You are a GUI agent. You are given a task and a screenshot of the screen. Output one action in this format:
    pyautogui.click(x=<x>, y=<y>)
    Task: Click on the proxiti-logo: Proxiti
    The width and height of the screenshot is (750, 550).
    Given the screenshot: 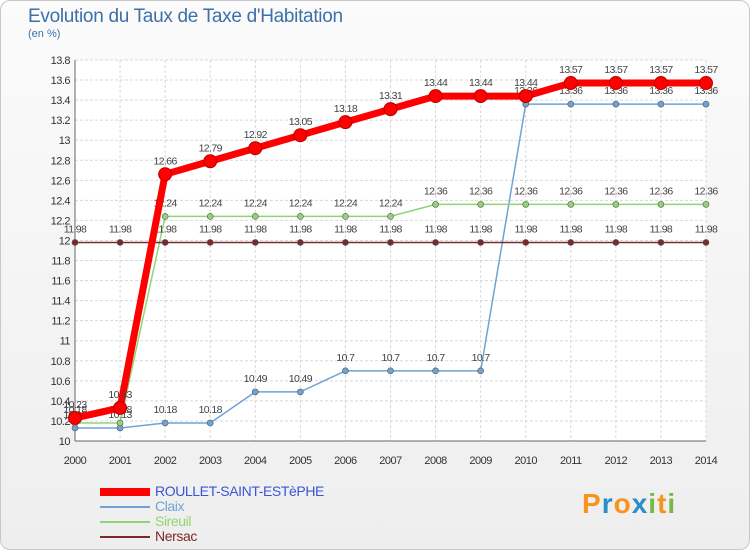 What is the action you would take?
    pyautogui.click(x=629, y=504)
    